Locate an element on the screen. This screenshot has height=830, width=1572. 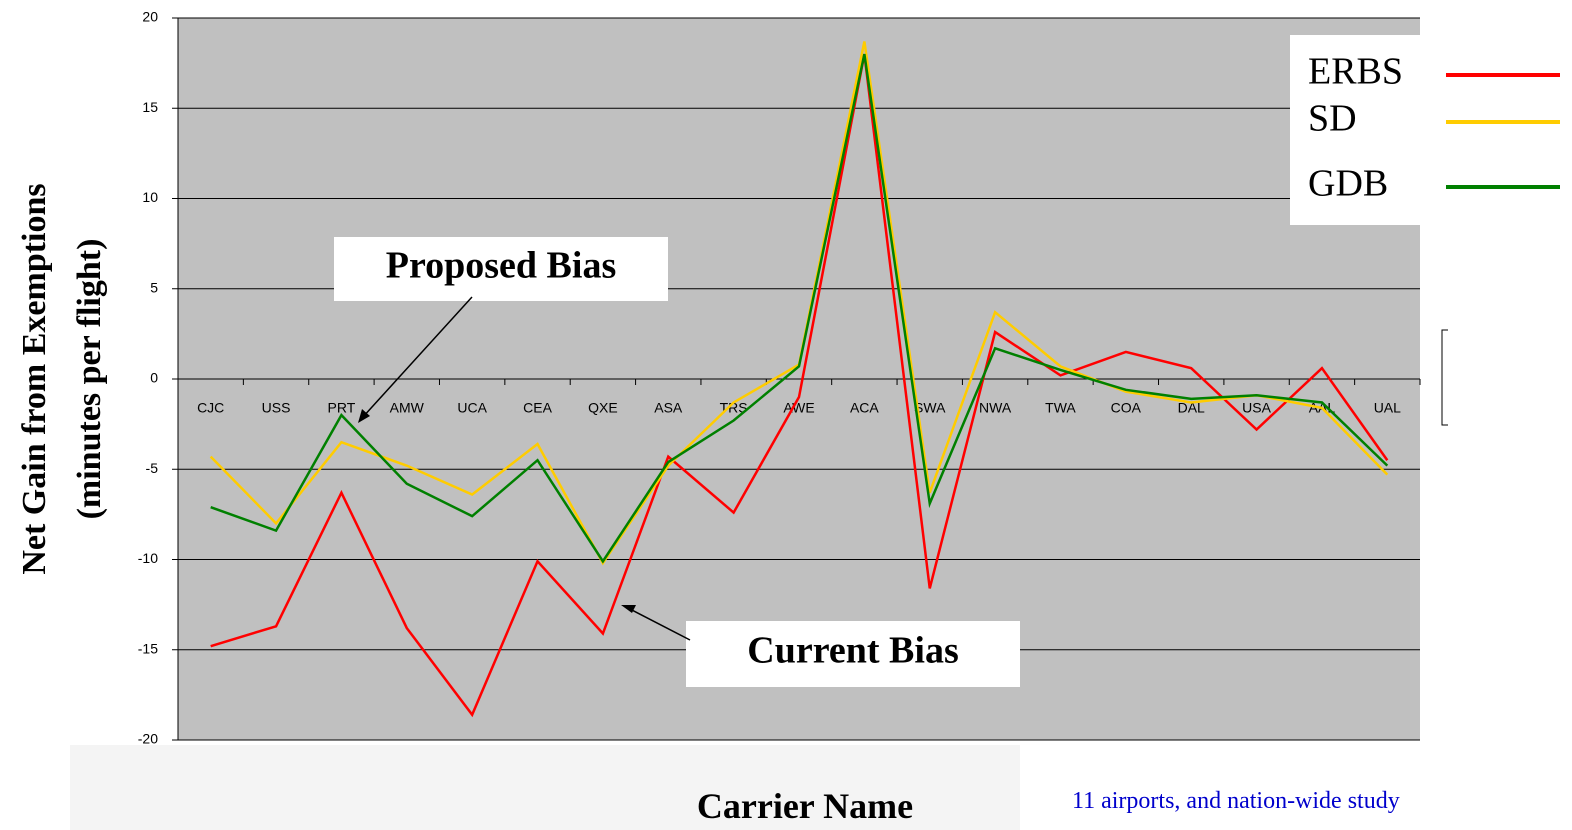
y-tick-label: -15 is located at coordinates (148, 648).